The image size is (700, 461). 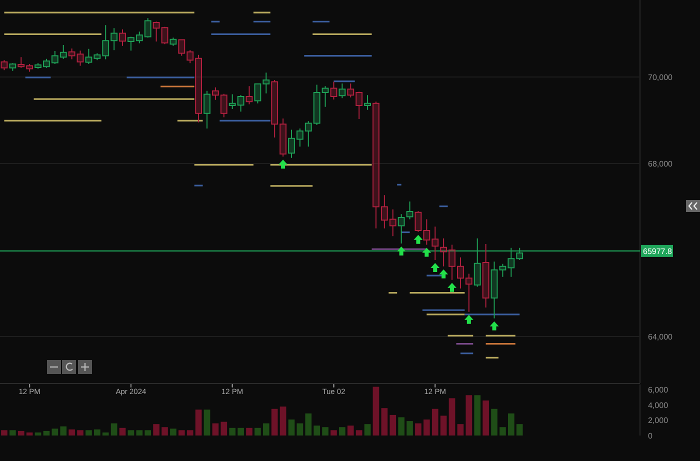 I want to click on y-tick-label: 2,000, so click(x=658, y=421).